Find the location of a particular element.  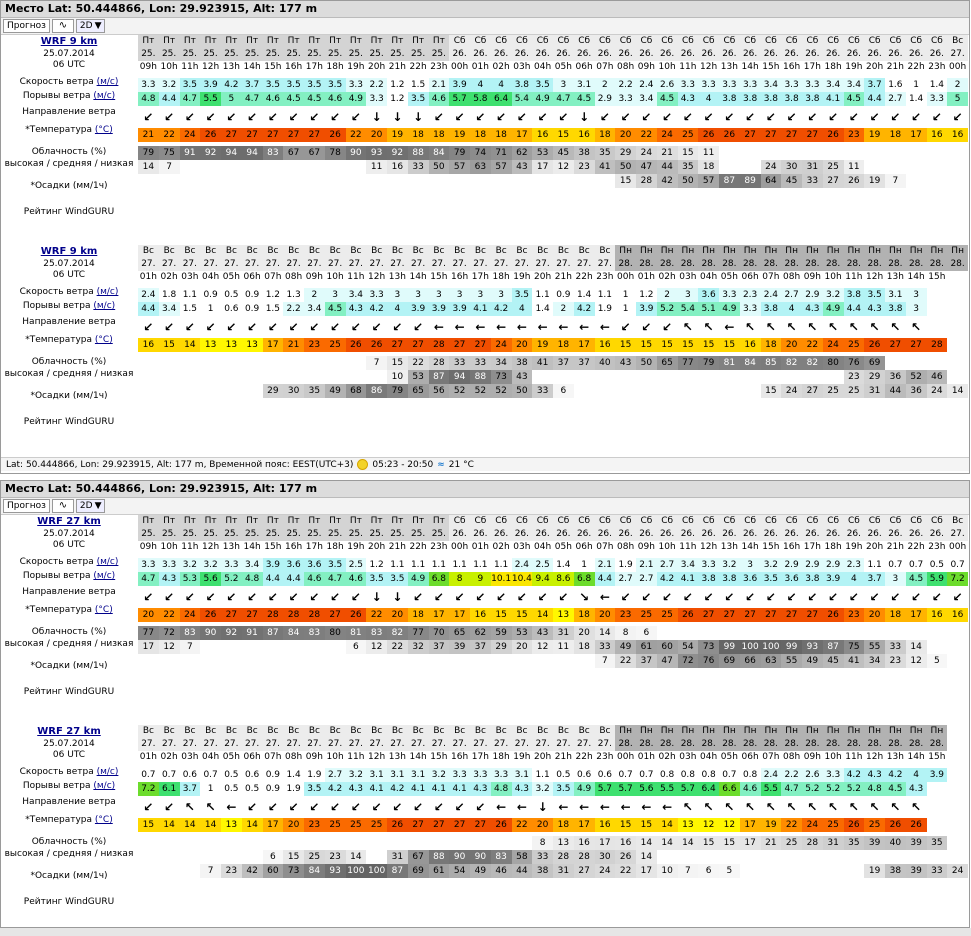

cloud-mid-cell: 33 is located at coordinates (542, 857).